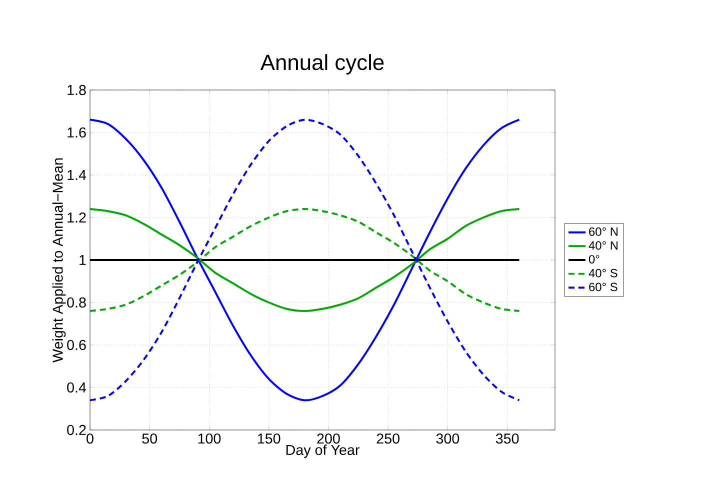 This screenshot has height=483, width=707. What do you see at coordinates (507, 439) in the screenshot?
I see `x-tick-label: 350` at bounding box center [507, 439].